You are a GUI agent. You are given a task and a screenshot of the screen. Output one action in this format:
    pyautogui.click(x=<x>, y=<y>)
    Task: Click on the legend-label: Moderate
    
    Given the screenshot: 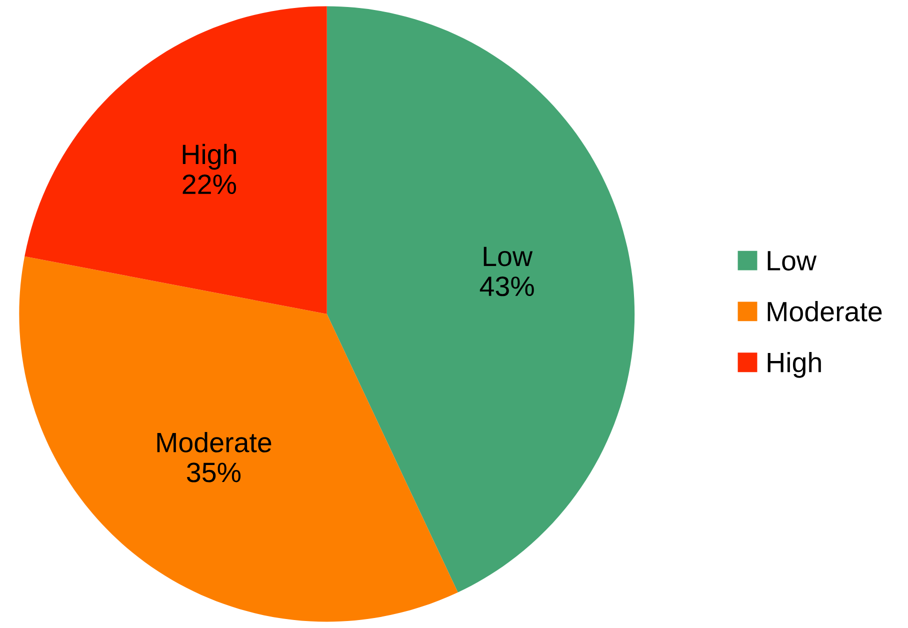 What is the action you would take?
    pyautogui.click(x=825, y=311)
    